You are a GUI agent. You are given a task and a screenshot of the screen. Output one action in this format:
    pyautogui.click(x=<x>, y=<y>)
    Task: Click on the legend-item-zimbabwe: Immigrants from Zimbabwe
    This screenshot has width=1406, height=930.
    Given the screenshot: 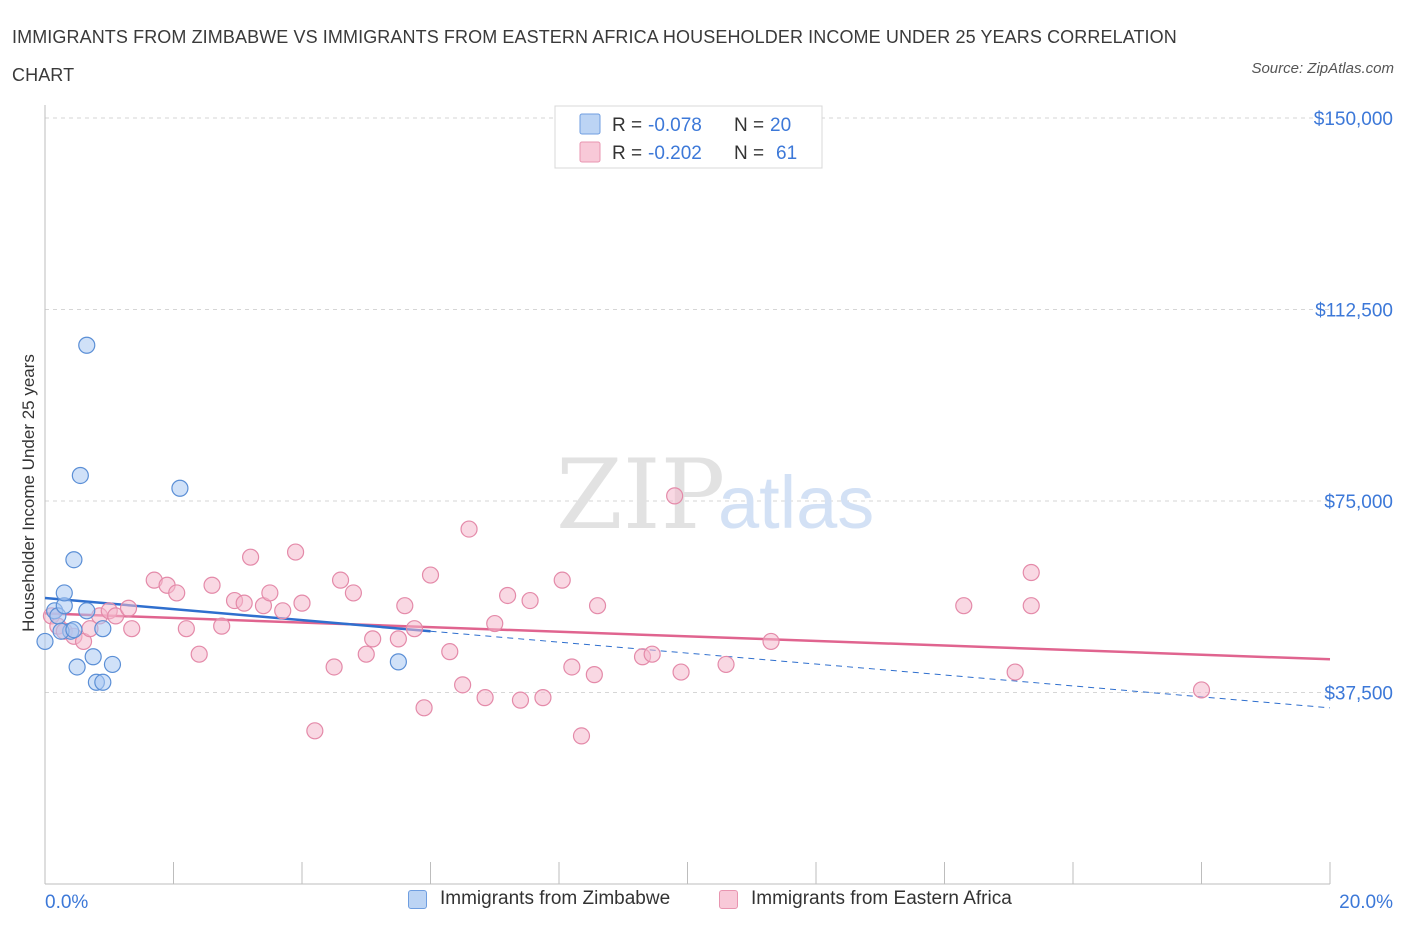 What is the action you would take?
    pyautogui.click(x=539, y=899)
    